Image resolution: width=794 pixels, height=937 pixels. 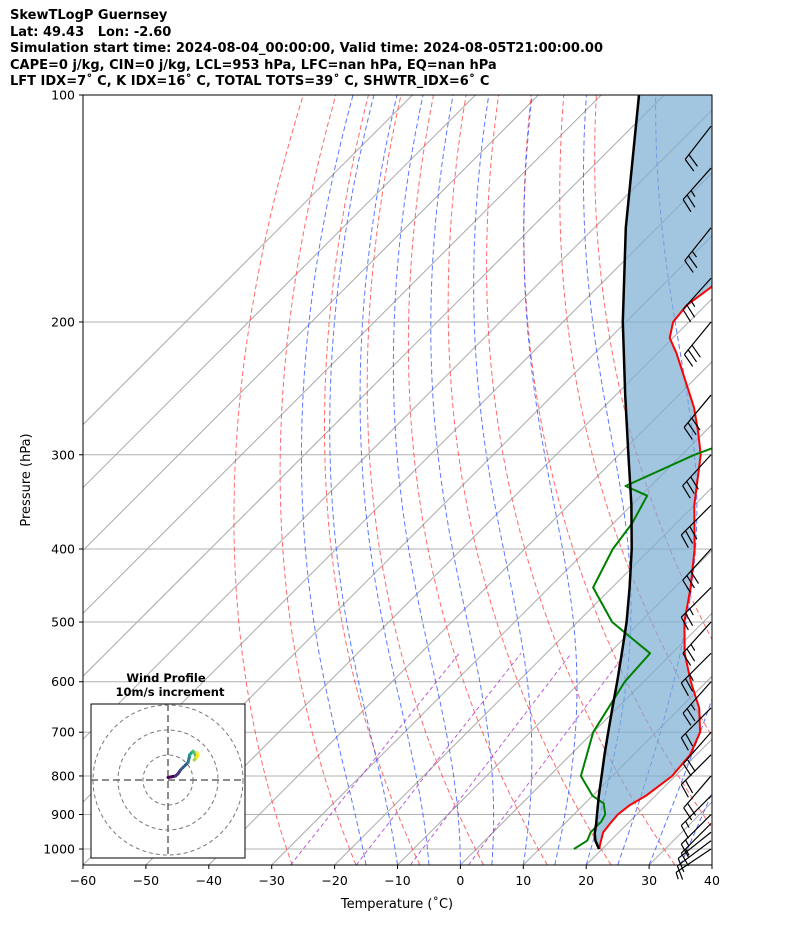 What do you see at coordinates (89, 15) in the screenshot?
I see `header-title: SkewTLogP Guernsey` at bounding box center [89, 15].